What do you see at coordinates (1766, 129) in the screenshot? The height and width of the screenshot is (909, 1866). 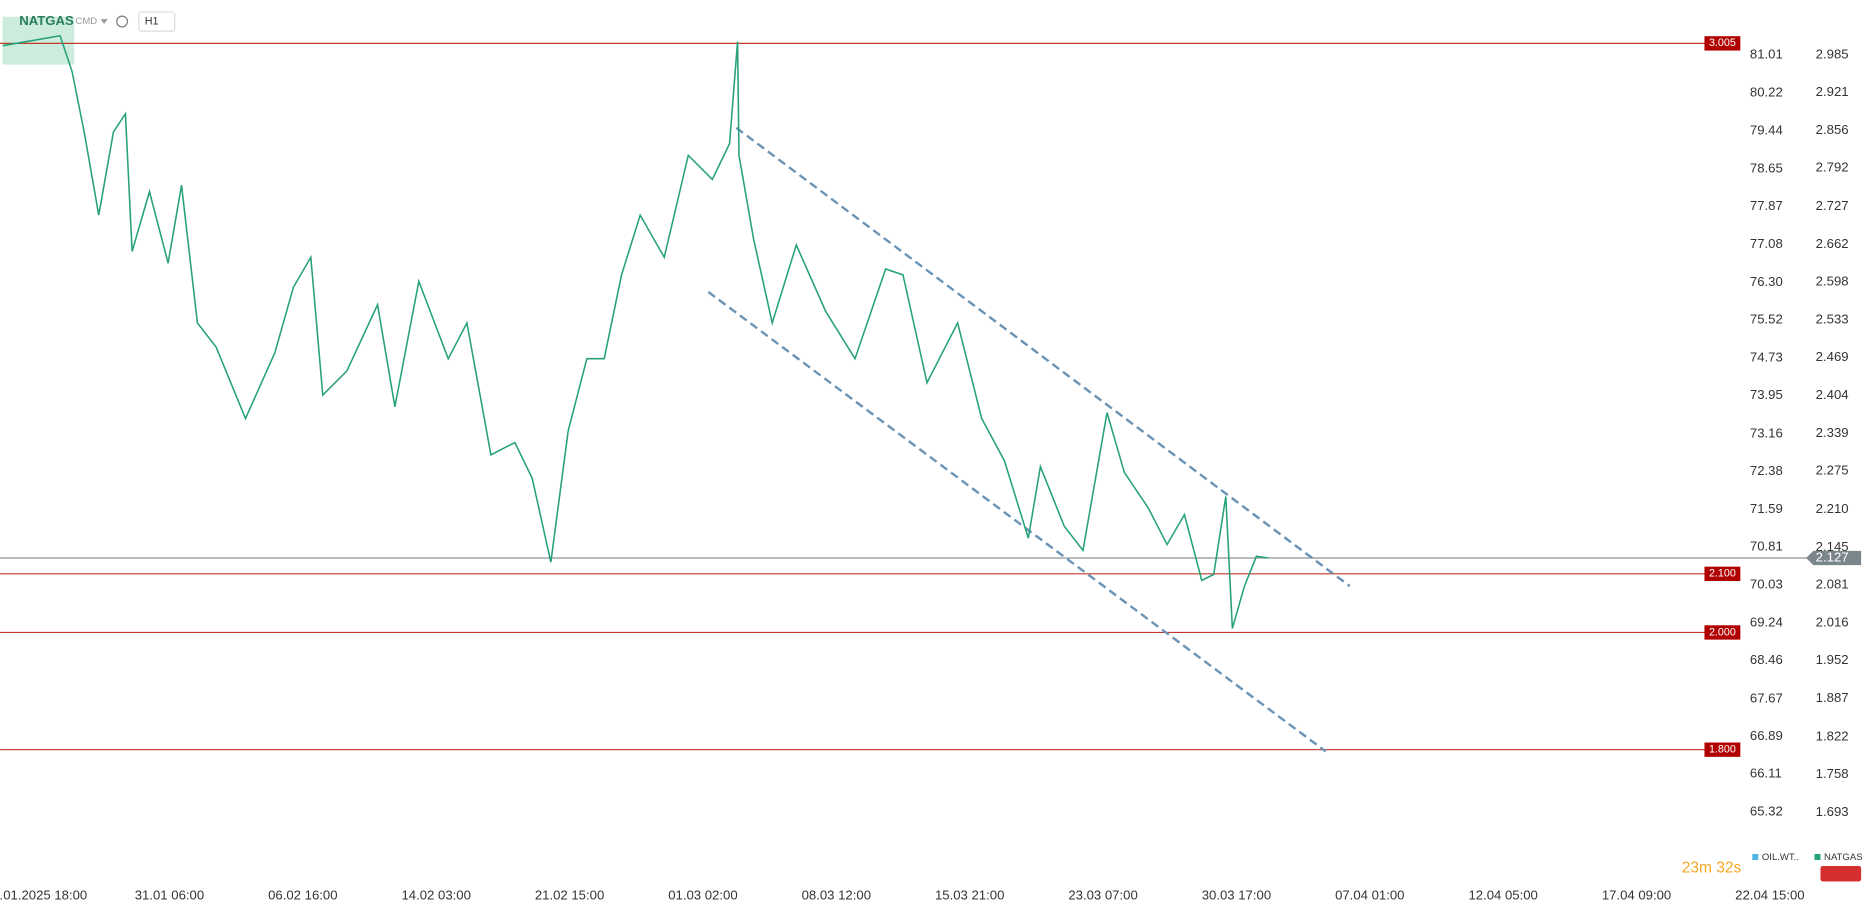 I see `y2-tick-label: 79.44` at bounding box center [1766, 129].